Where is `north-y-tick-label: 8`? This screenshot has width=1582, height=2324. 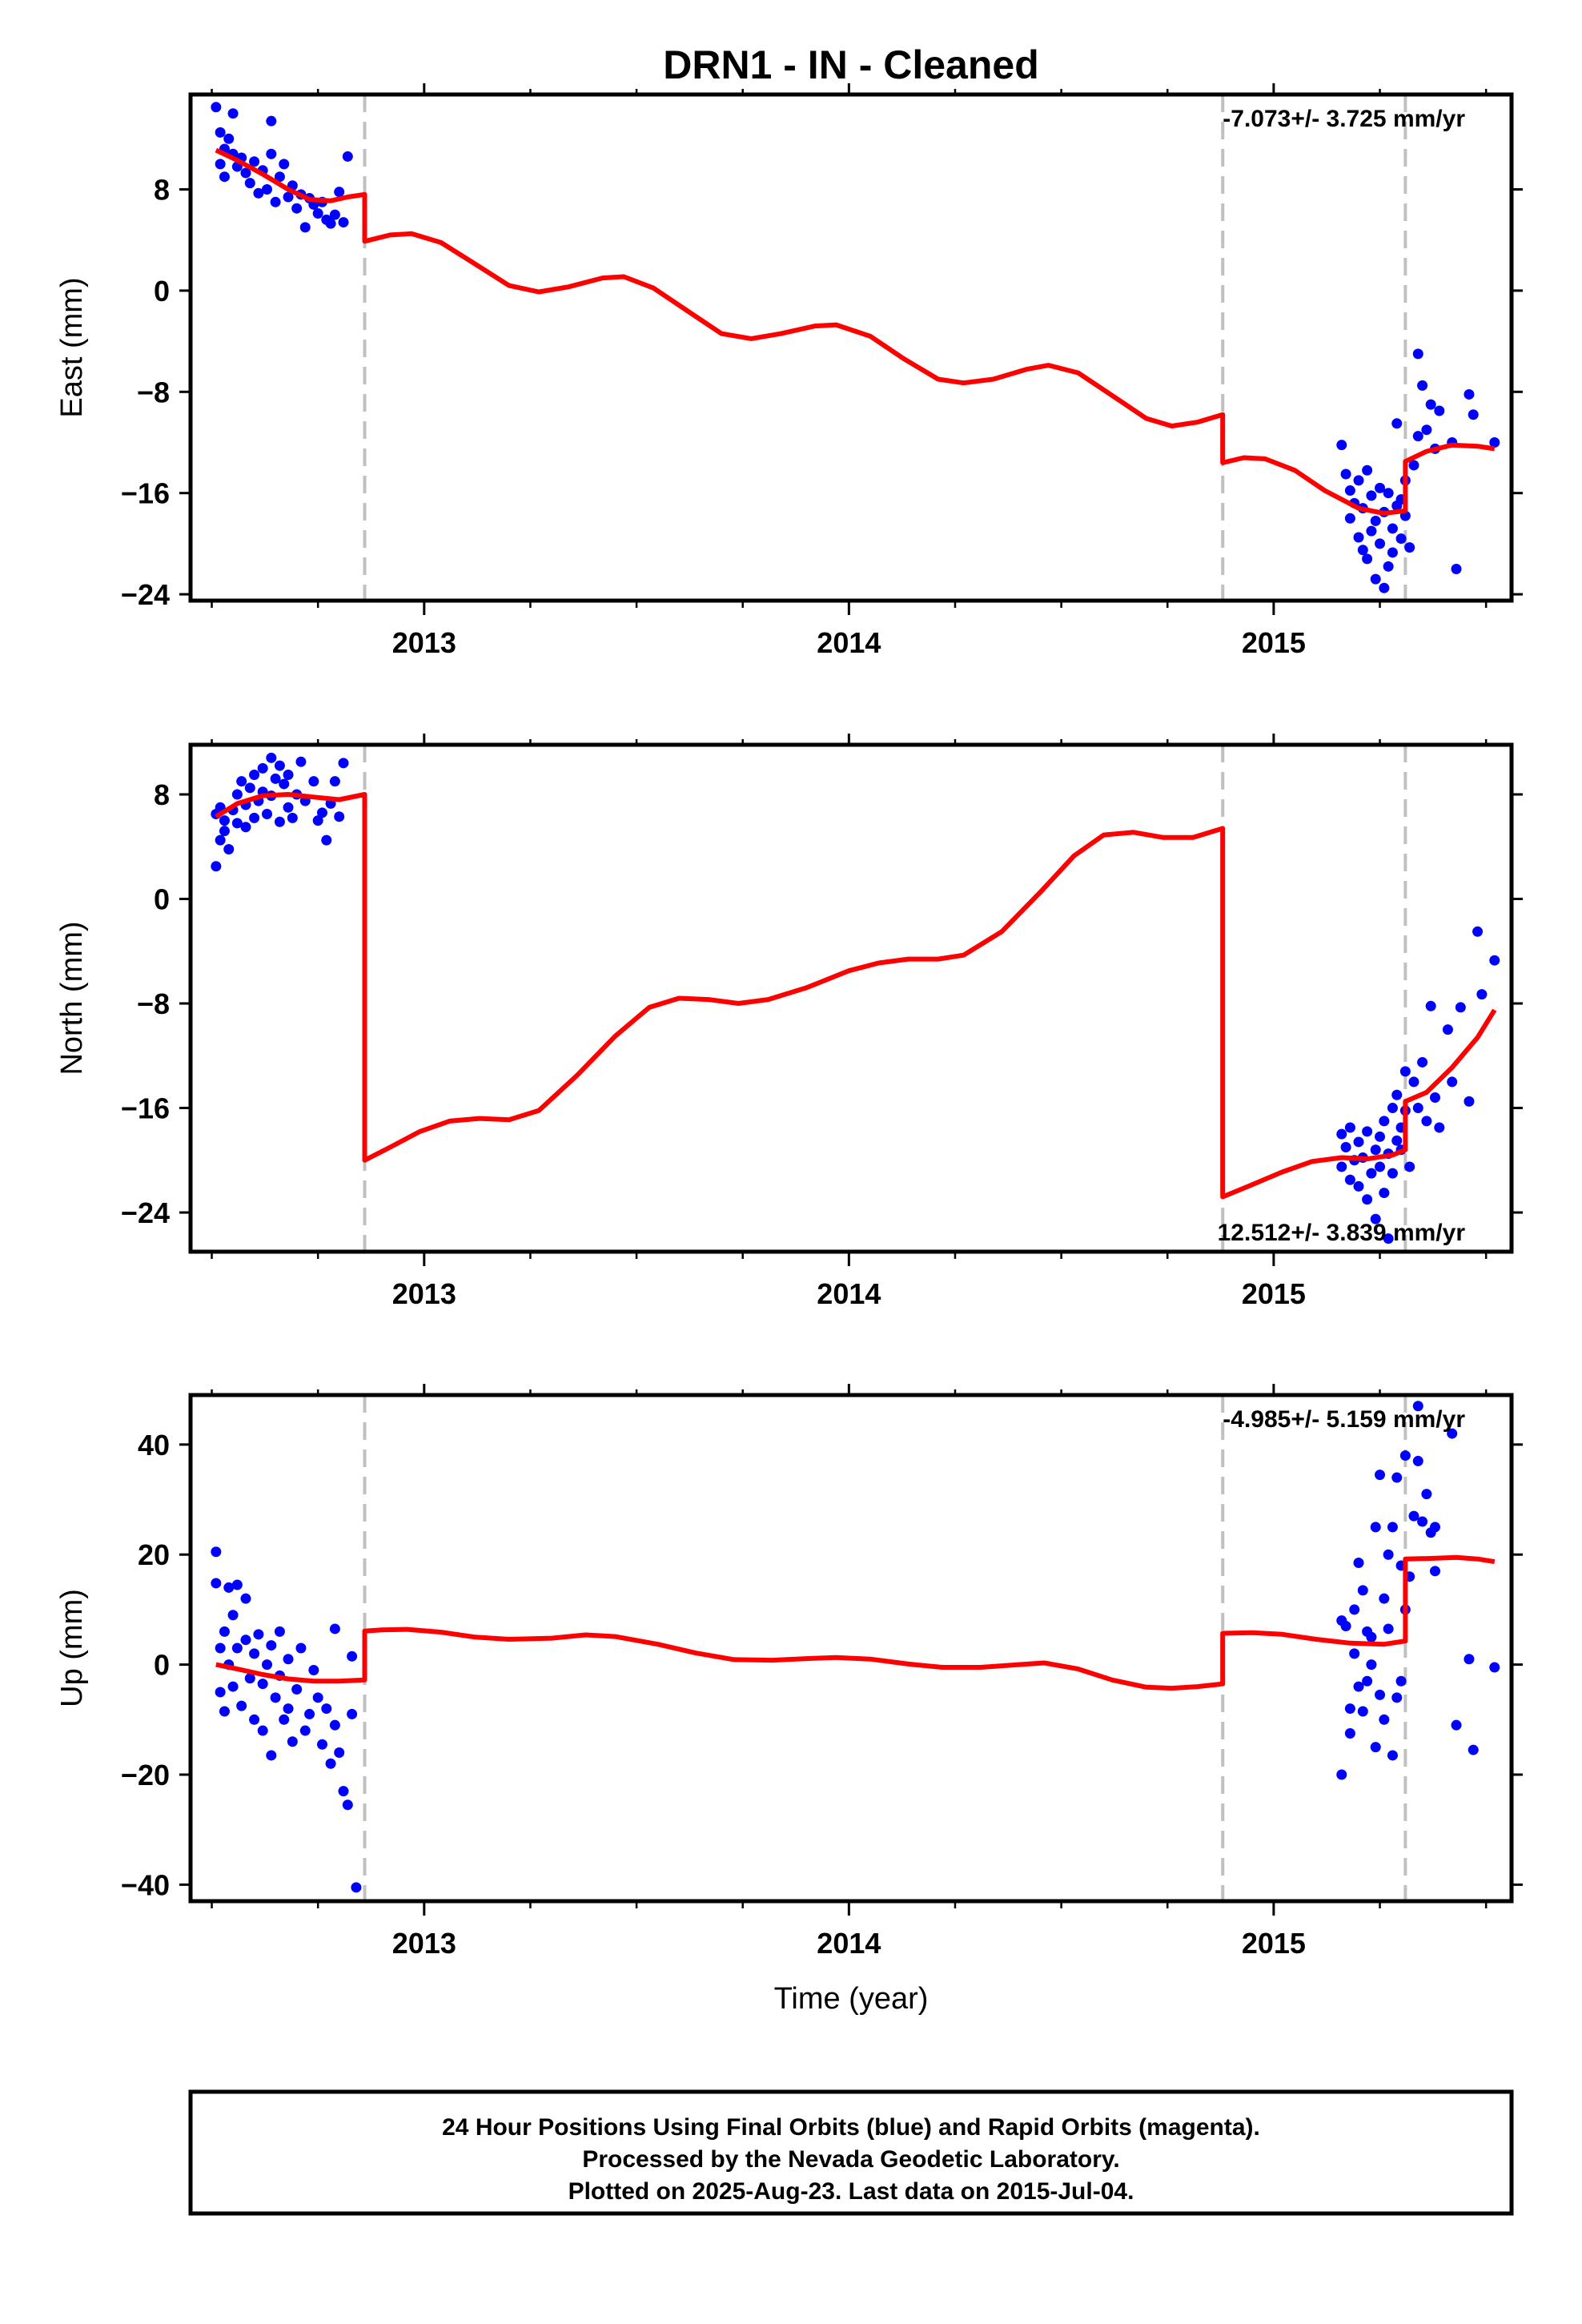
north-y-tick-label: 8 is located at coordinates (162, 794).